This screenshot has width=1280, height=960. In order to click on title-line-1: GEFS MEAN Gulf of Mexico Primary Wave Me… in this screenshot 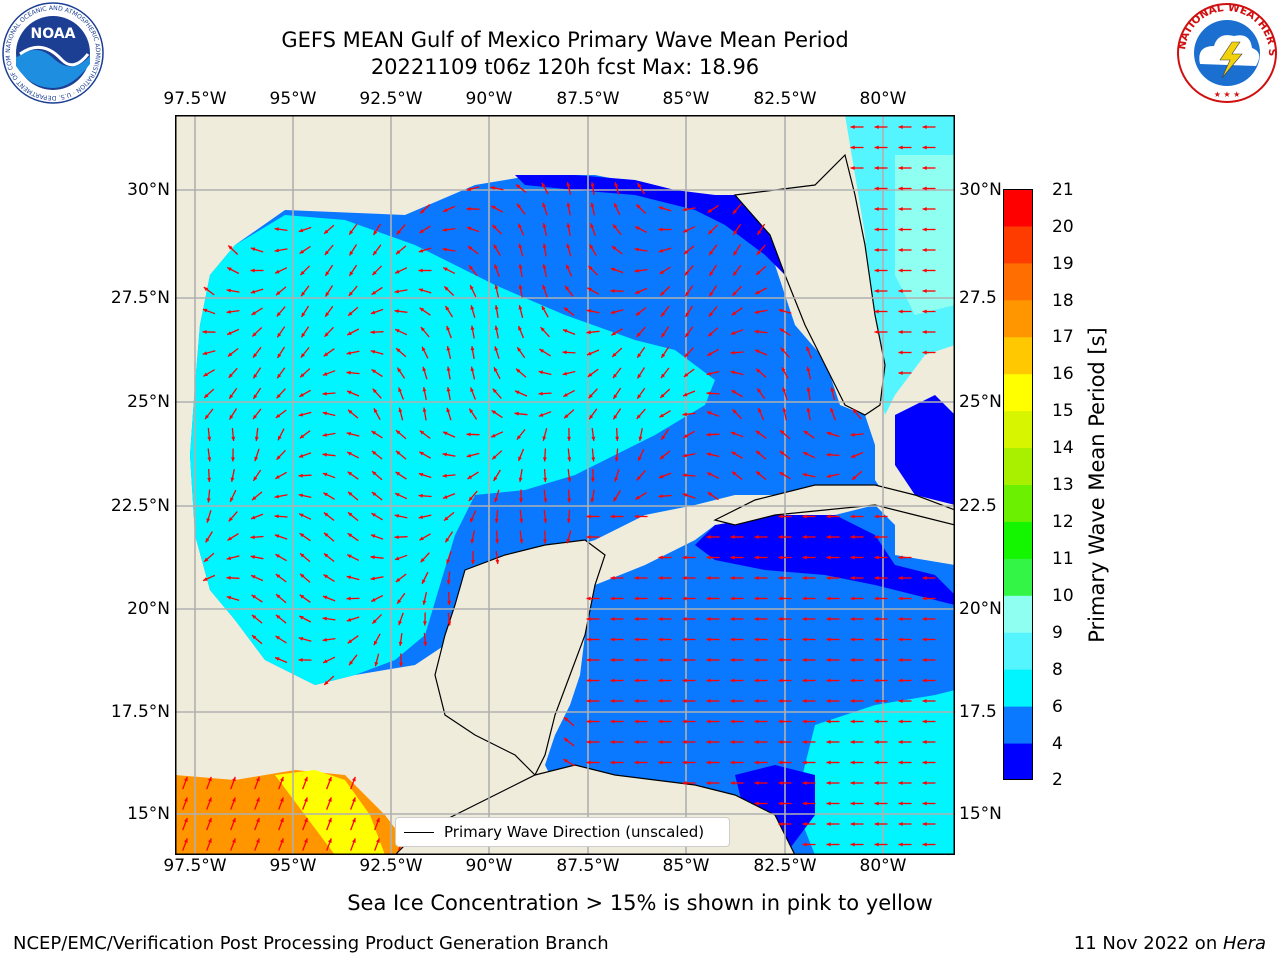, I will do `click(565, 40)`.